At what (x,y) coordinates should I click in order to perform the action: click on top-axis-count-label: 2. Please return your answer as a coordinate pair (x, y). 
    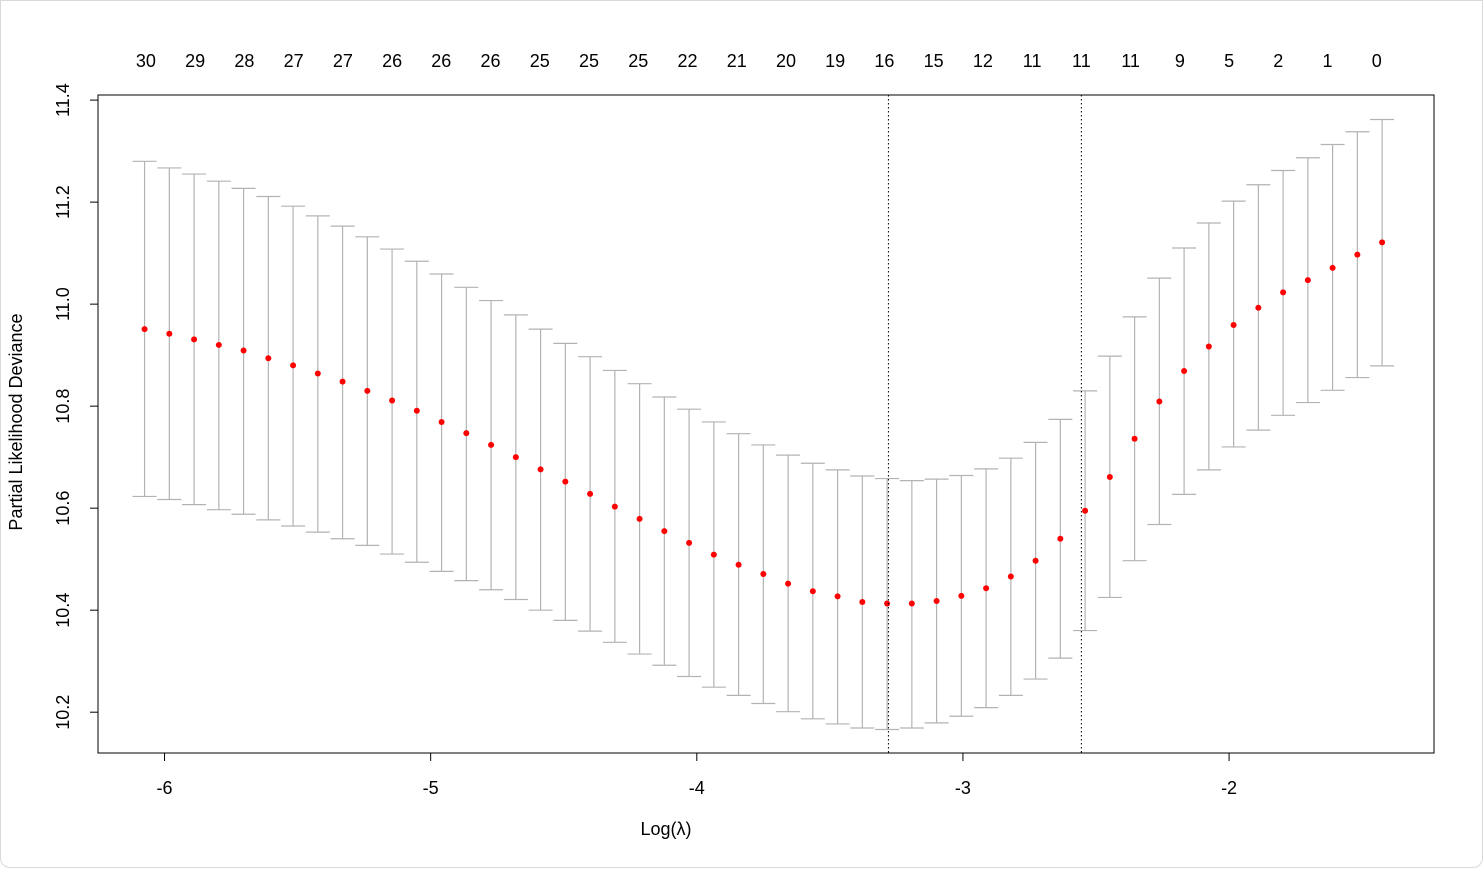
    Looking at the image, I should click on (1278, 61).